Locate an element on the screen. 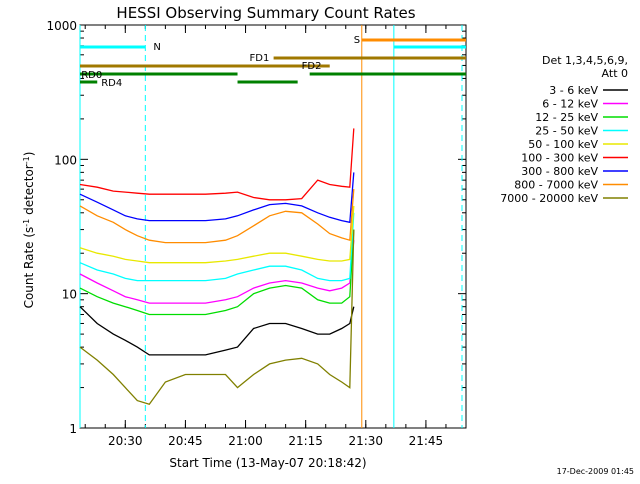 The image size is (640, 484). y-tick-label: 100 is located at coordinates (65, 160).